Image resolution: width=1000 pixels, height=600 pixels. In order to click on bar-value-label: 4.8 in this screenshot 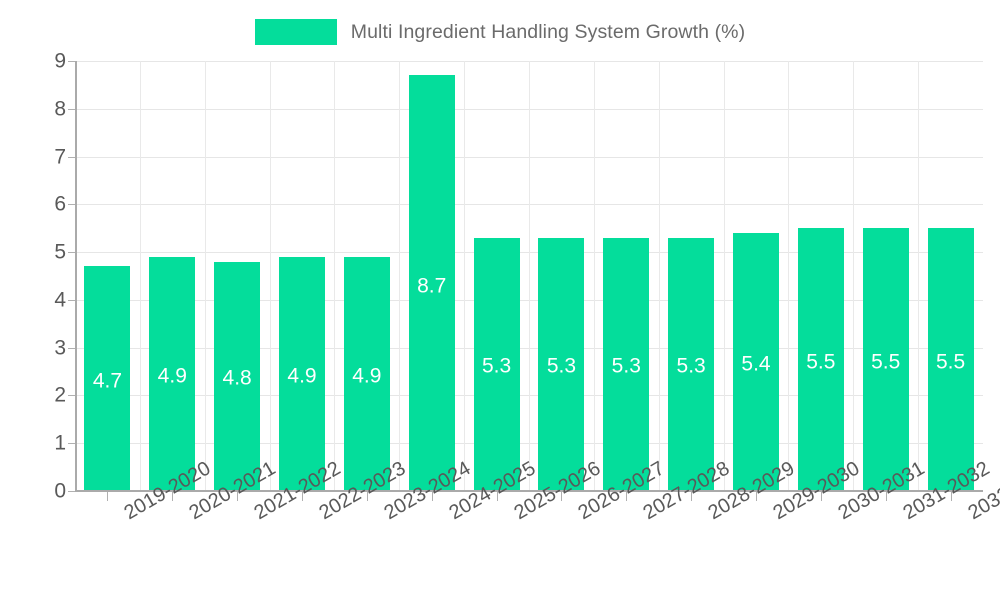, I will do `click(237, 378)`.